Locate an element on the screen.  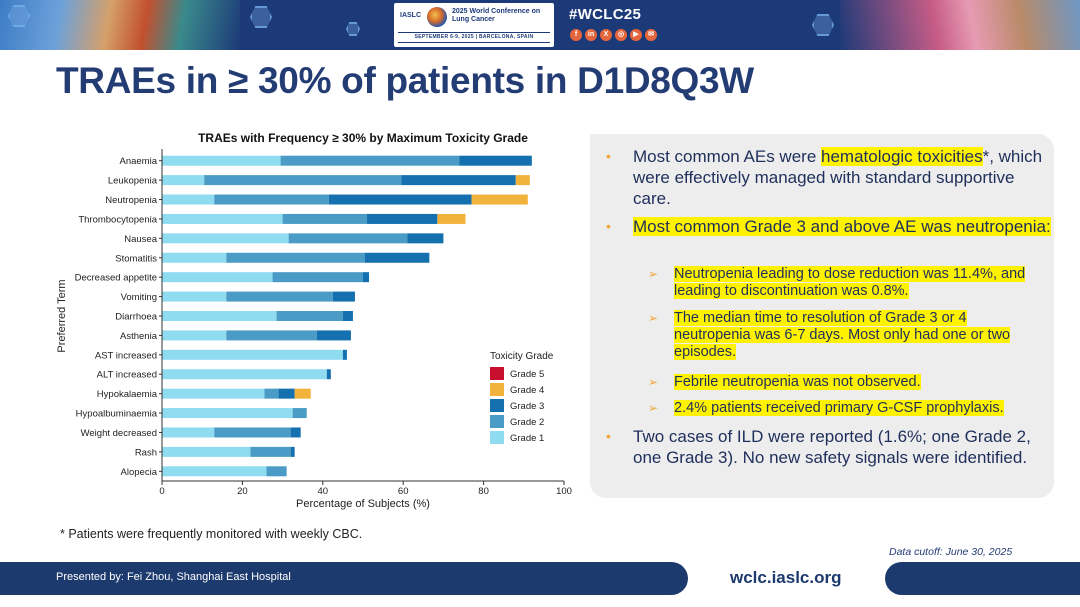
footer-bar-right is located at coordinates (982, 578).